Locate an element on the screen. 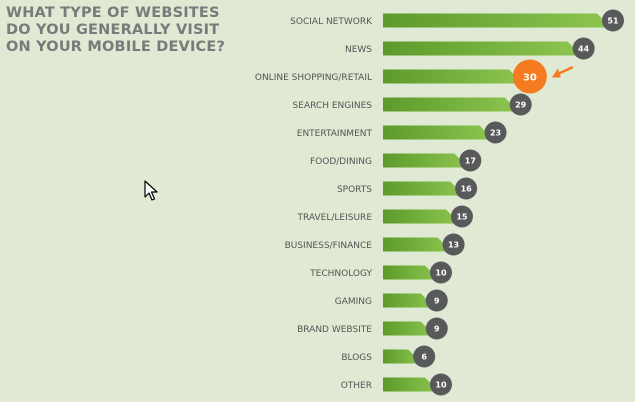  category-label: SPORTS is located at coordinates (354, 190).